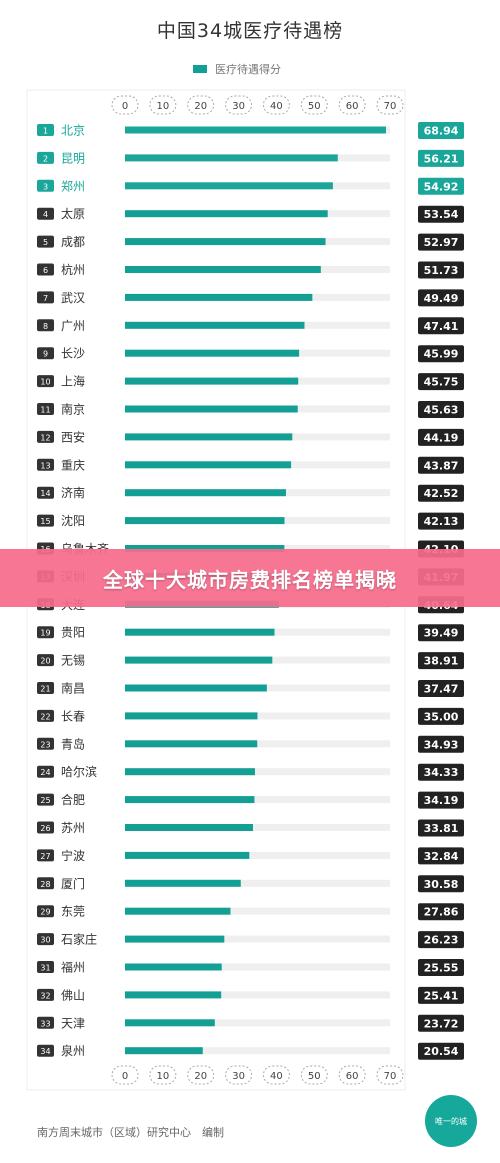  I want to click on city-label: 南昌, so click(73, 688).